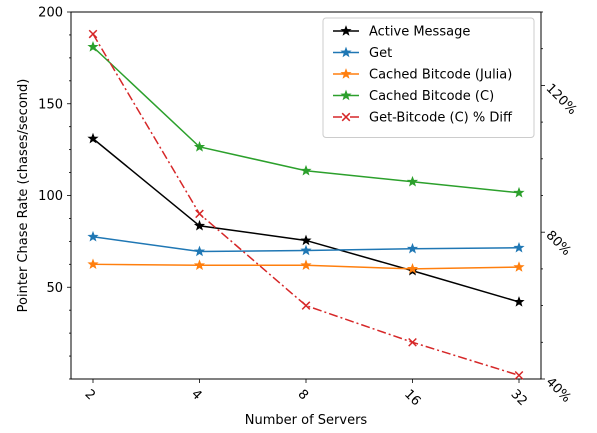  What do you see at coordinates (196, 395) in the screenshot?
I see `x-tick-label: 4` at bounding box center [196, 395].